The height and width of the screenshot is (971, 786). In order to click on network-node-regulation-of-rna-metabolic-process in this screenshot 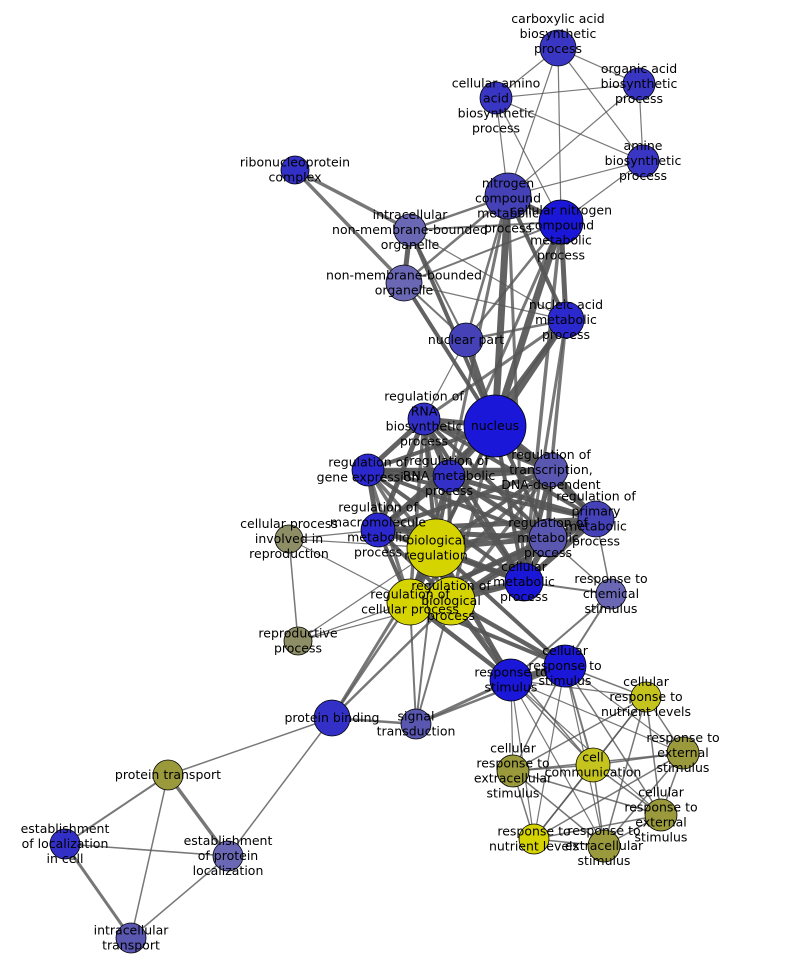, I will do `click(449, 476)`.